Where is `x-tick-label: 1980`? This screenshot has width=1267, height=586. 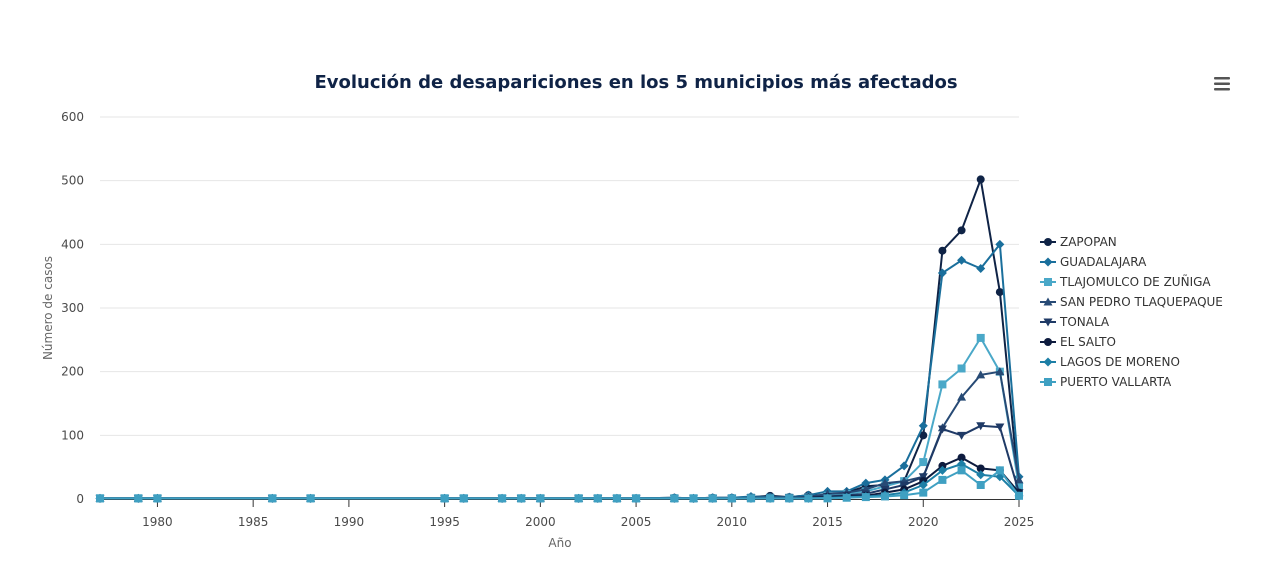 x-tick-label: 1980 is located at coordinates (157, 522).